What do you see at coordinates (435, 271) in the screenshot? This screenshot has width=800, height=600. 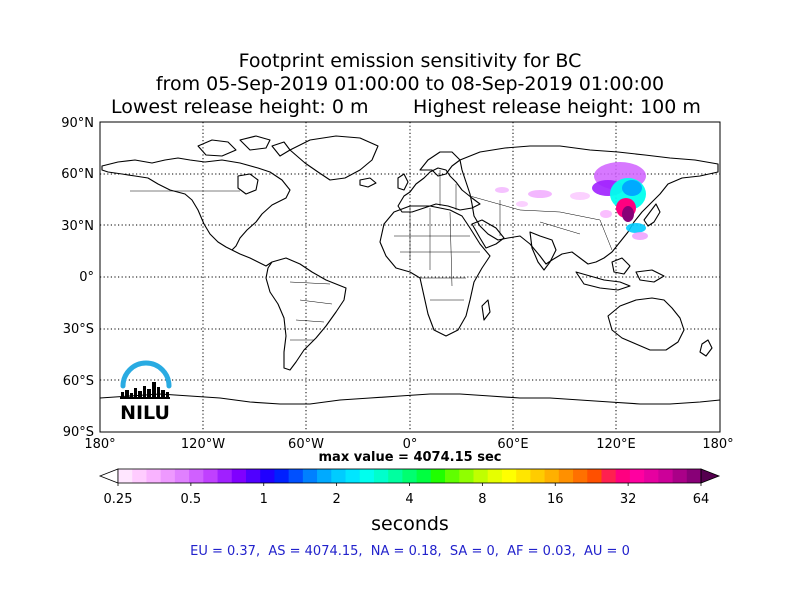 I see `africa-coast` at bounding box center [435, 271].